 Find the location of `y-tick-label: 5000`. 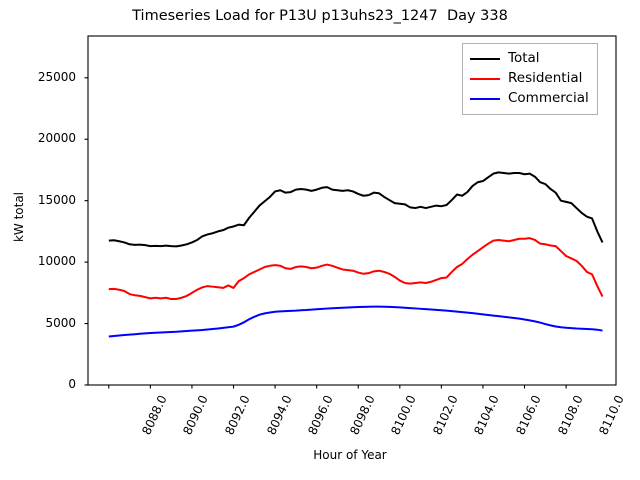

y-tick-label: 5000 is located at coordinates (60, 322).